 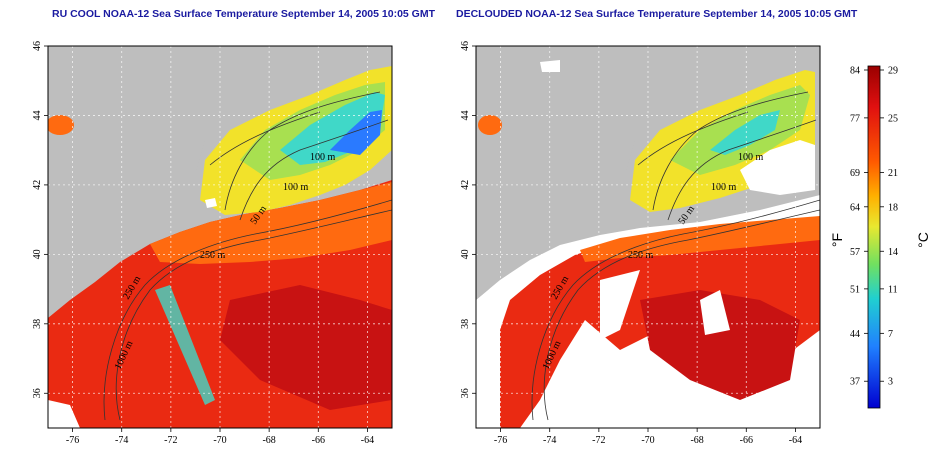 What do you see at coordinates (855, 289) in the screenshot?
I see `colorbar-tick-f: 51` at bounding box center [855, 289].